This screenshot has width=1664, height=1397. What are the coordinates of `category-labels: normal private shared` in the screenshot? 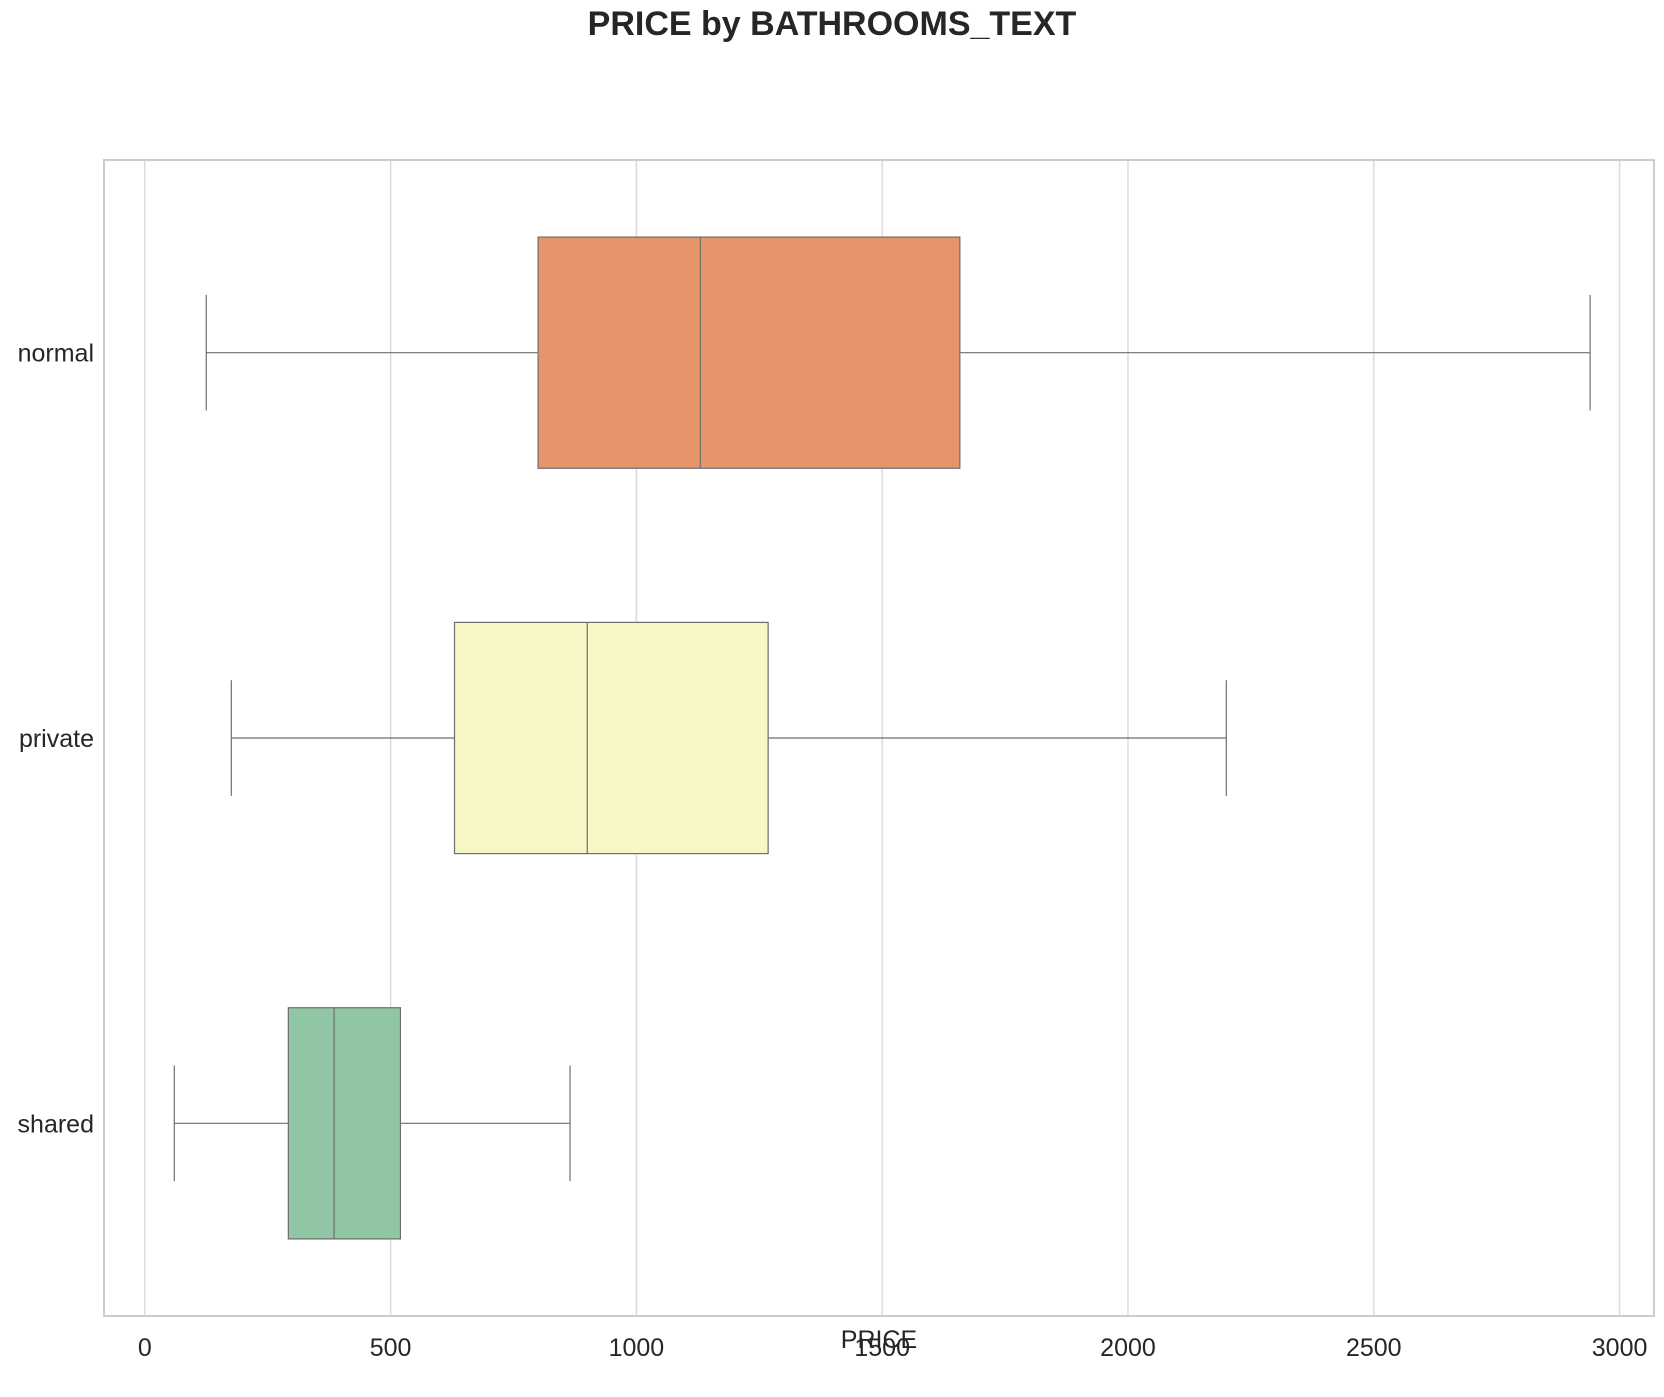 It's located at (56, 739).